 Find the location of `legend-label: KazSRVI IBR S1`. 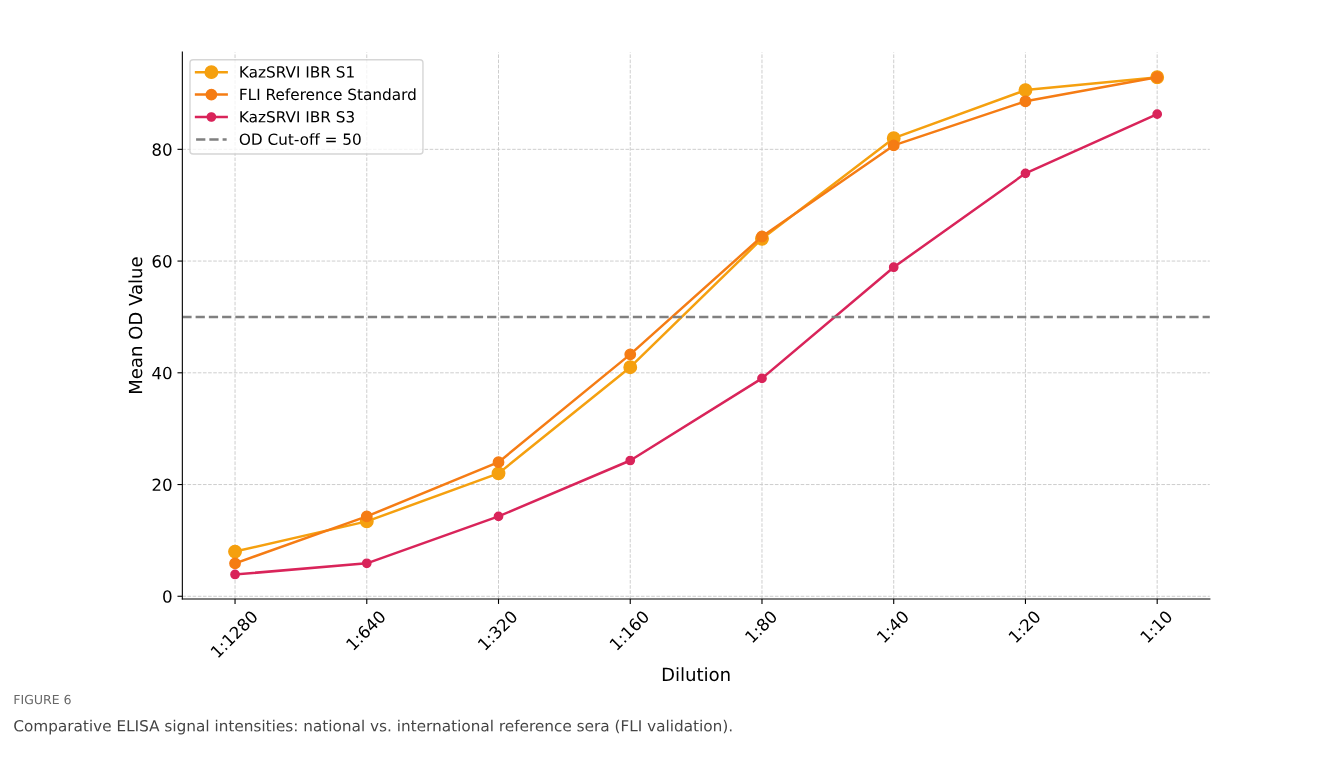

legend-label: KazSRVI IBR S1 is located at coordinates (297, 72).